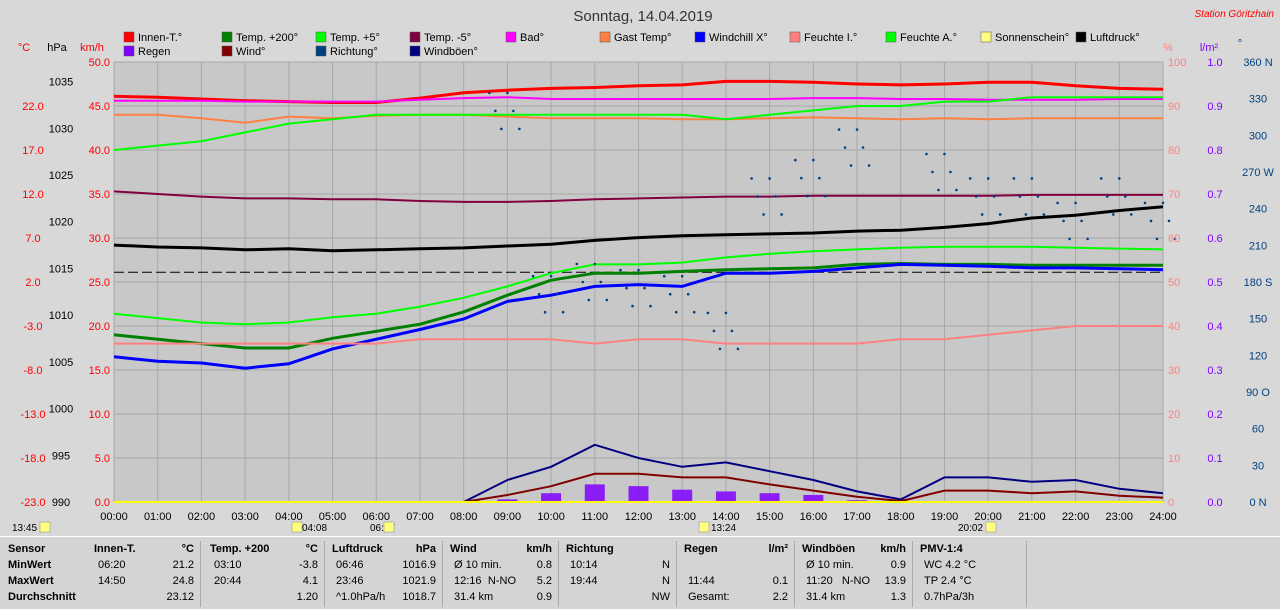  Describe the element at coordinates (451, 52) in the screenshot. I see `legend-label: Windböen°` at that location.